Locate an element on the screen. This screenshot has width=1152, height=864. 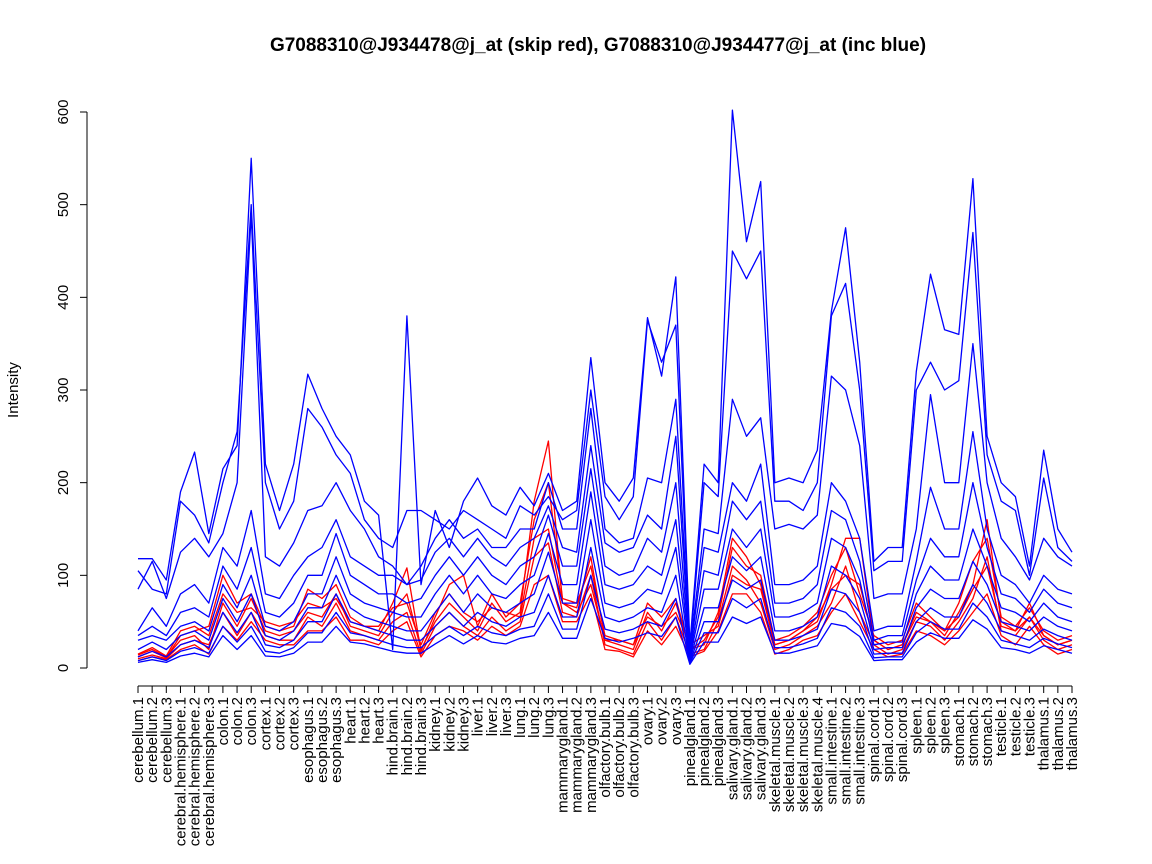
x-tick-label: kidney.2 is located at coordinates (449, 724).